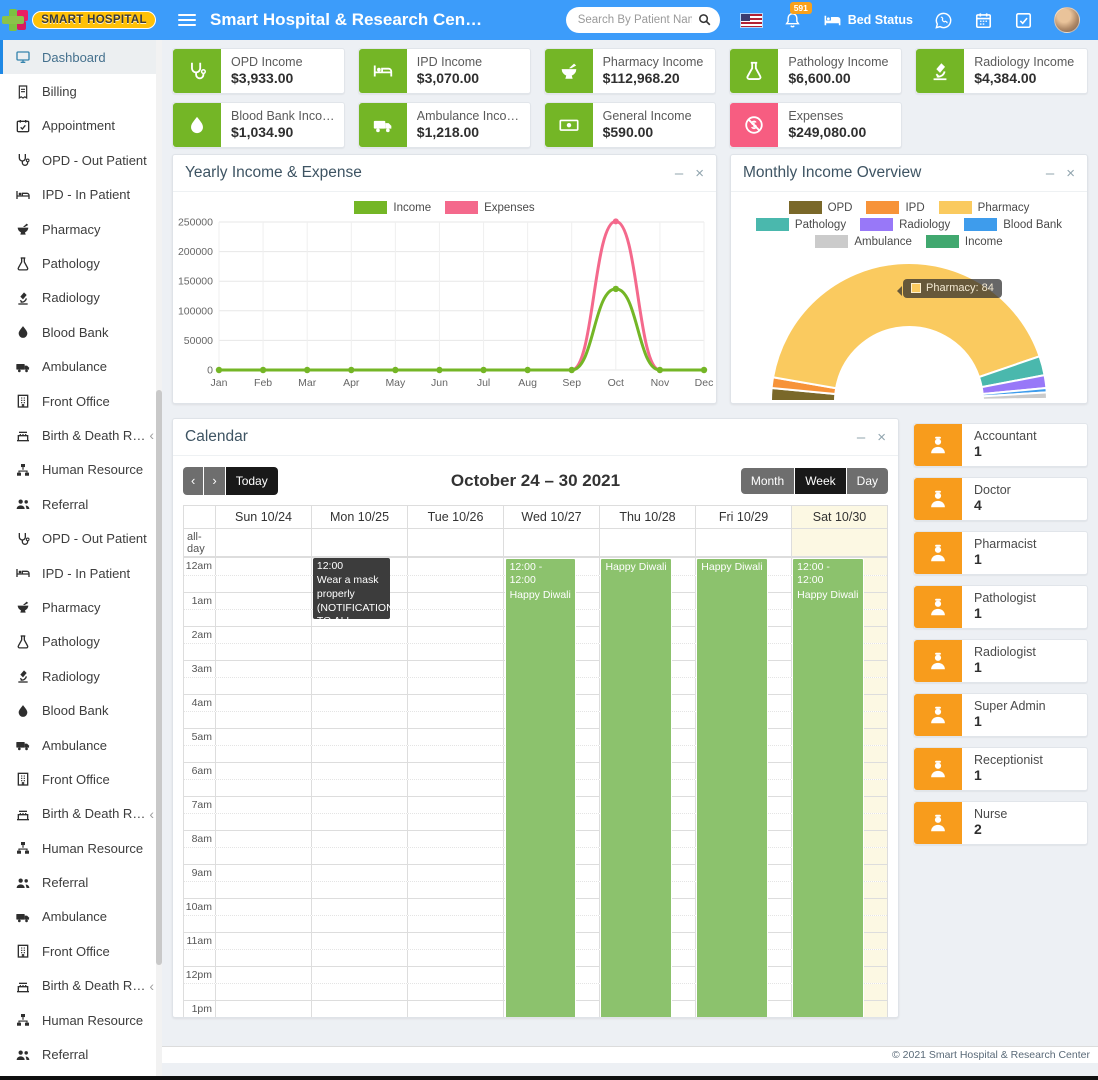 The width and height of the screenshot is (1098, 1080). What do you see at coordinates (861, 437) in the screenshot?
I see `minimize-icon: –` at bounding box center [861, 437].